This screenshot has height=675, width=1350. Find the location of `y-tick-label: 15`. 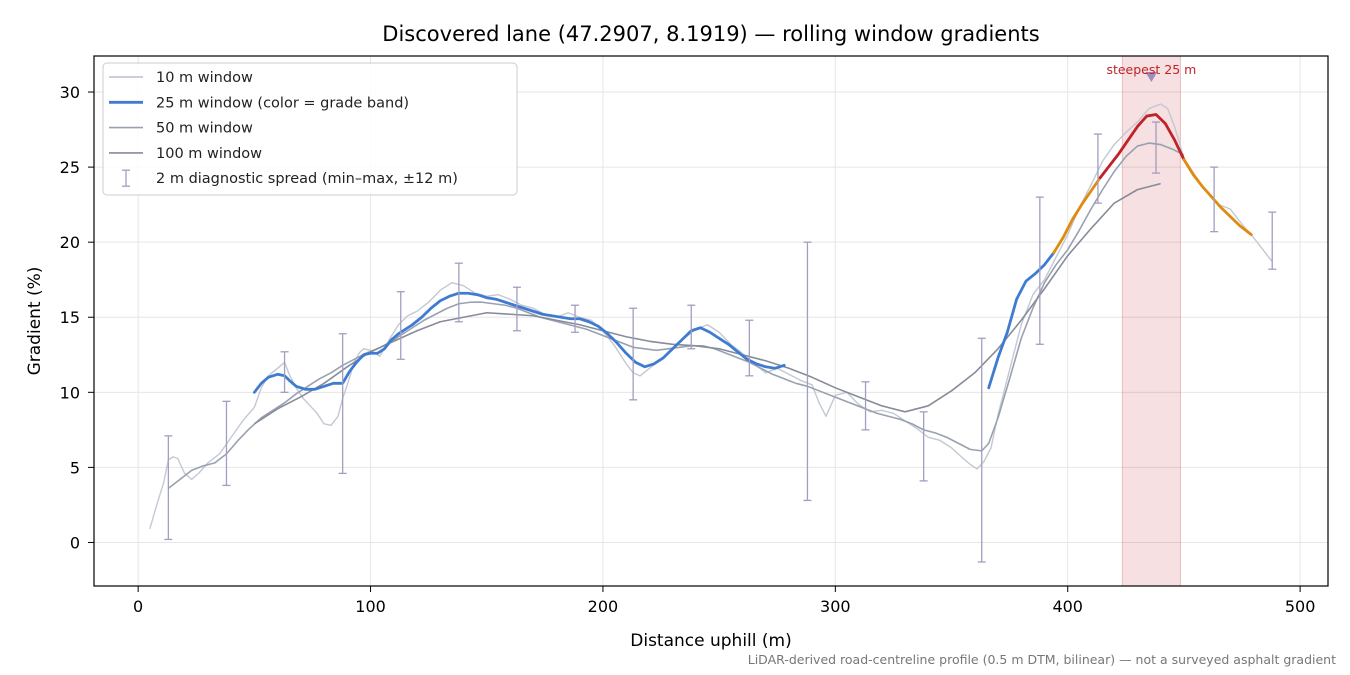

y-tick-label: 15 is located at coordinates (70, 317).